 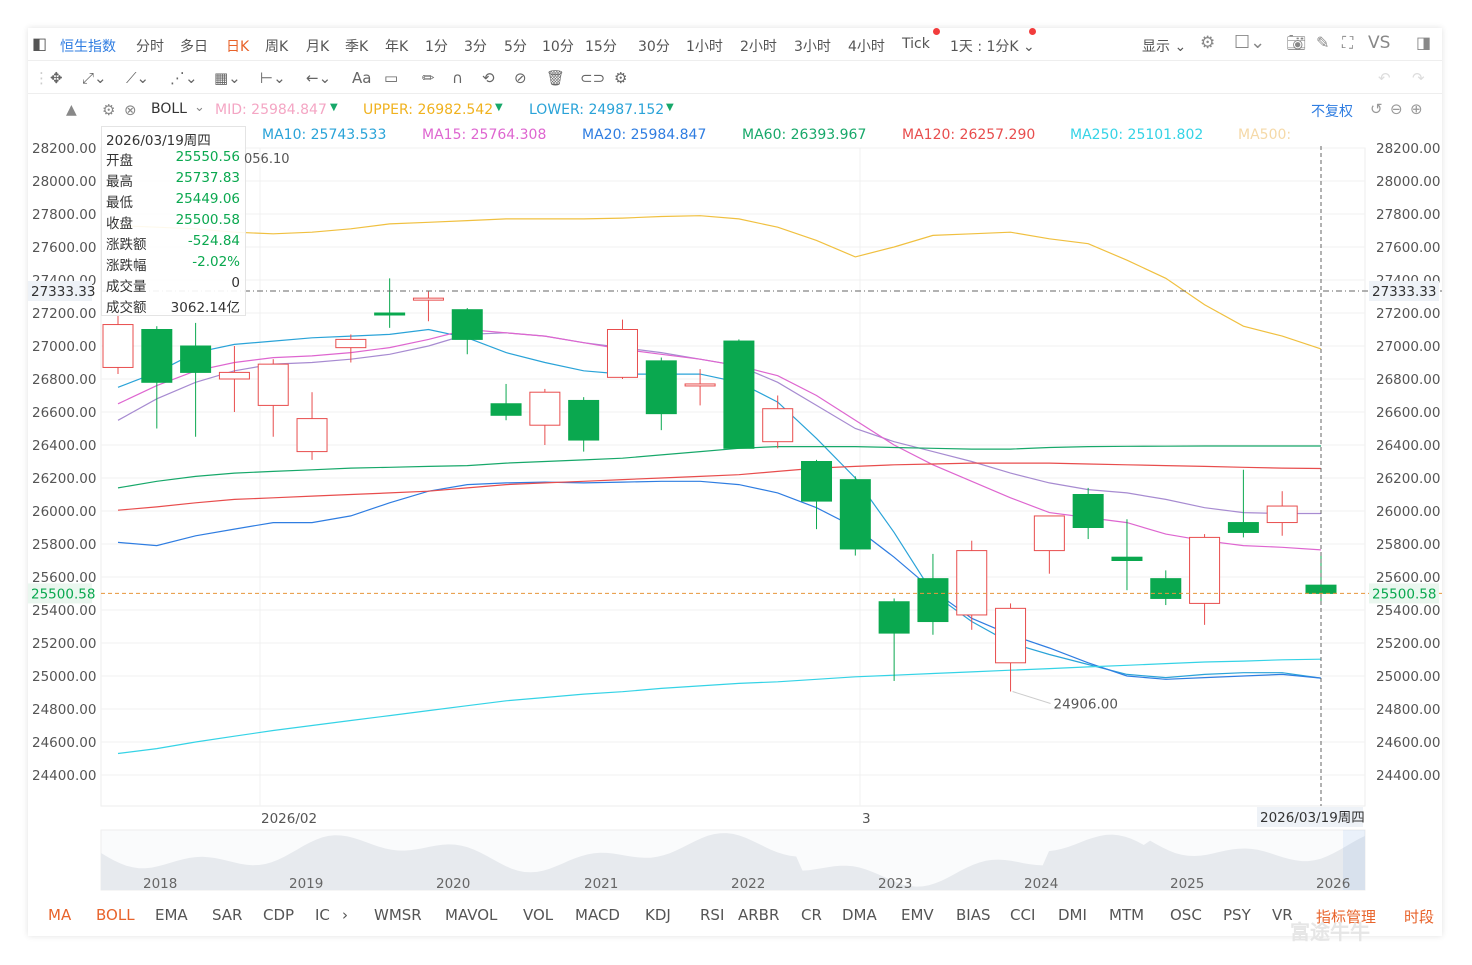 I want to click on index-name: 恒生指数, so click(x=88, y=47).